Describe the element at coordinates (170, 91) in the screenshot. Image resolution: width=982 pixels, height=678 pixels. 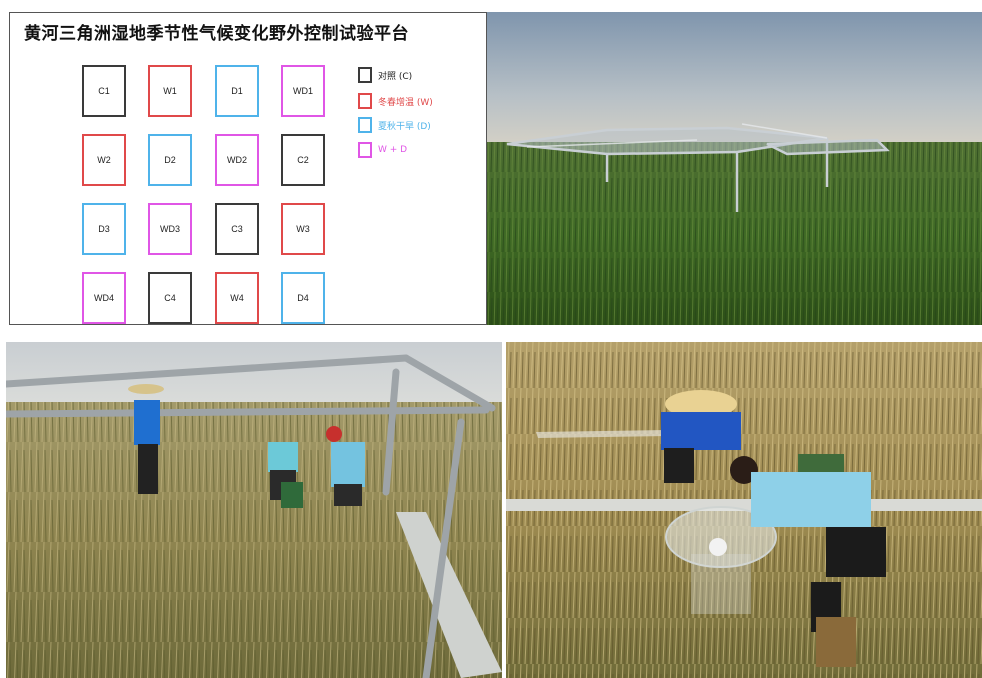
I see `plot-w1: W1` at that location.